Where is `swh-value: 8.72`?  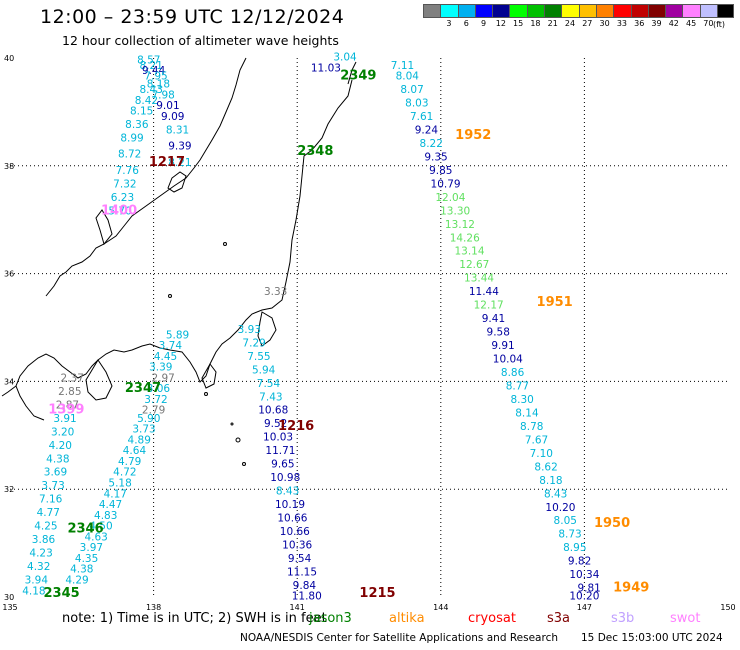
swh-value: 8.72 is located at coordinates (129, 155).